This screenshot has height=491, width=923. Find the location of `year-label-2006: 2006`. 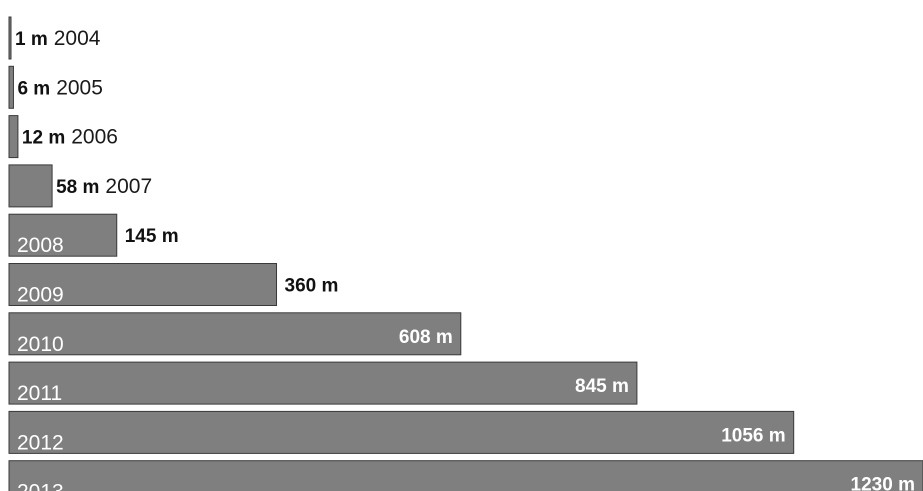

year-label-2006: 2006 is located at coordinates (94, 137).